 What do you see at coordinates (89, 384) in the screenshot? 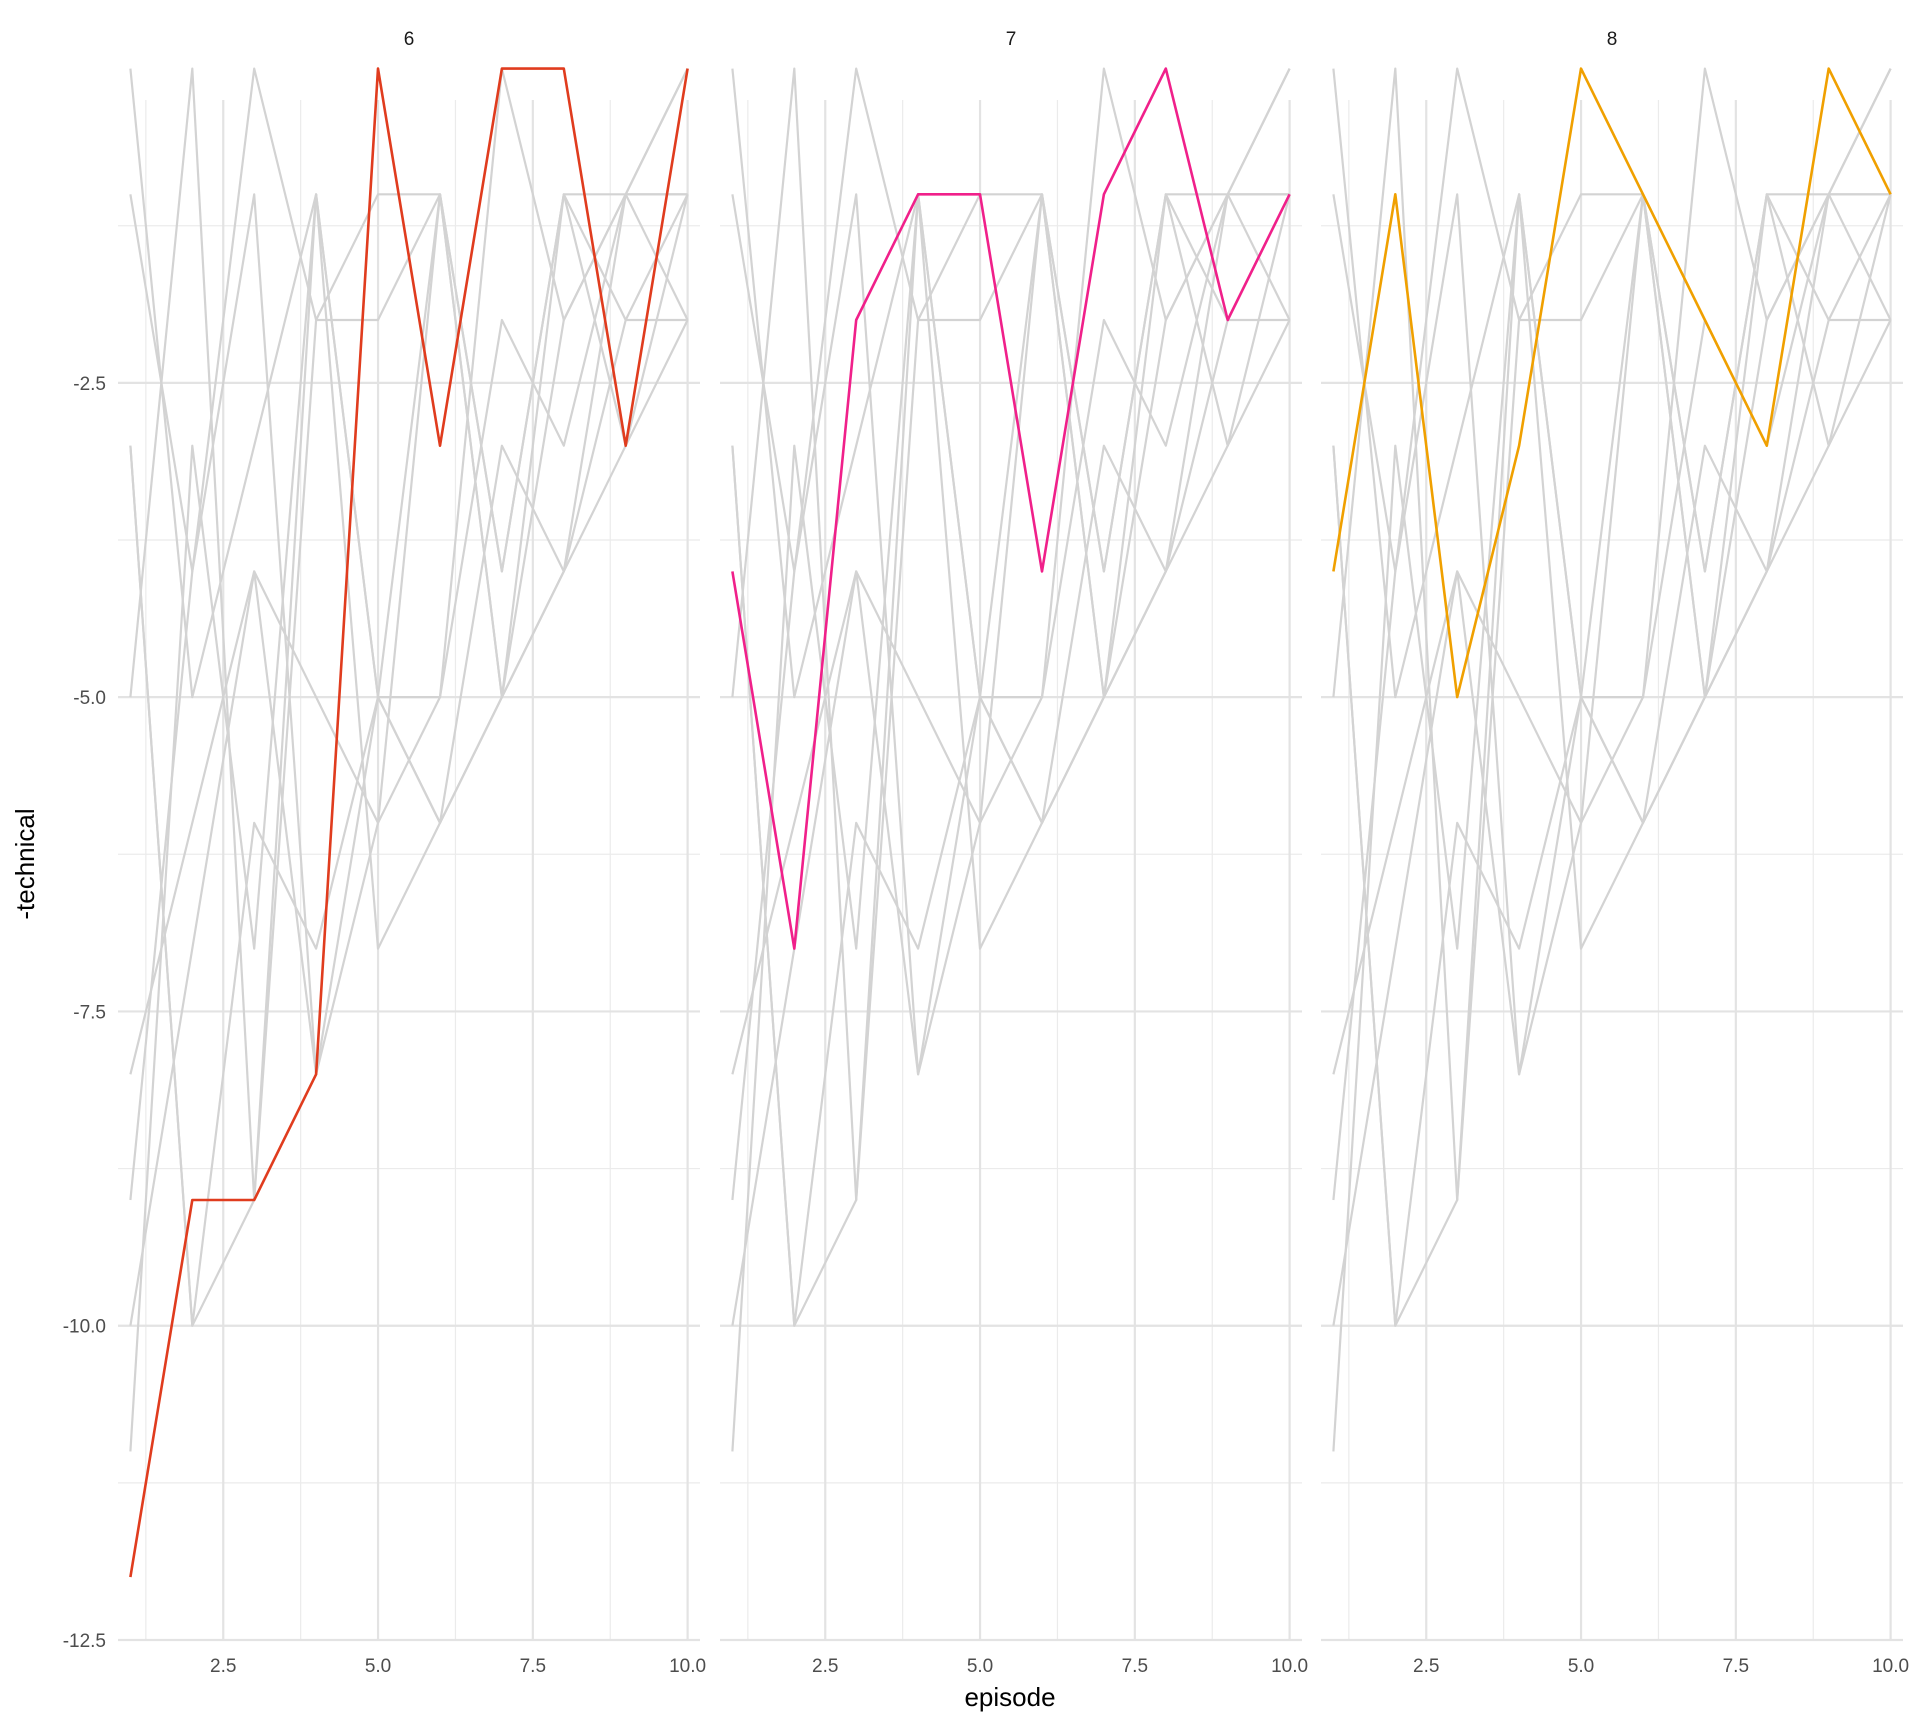
I see `y-tick-label: -2.5` at bounding box center [89, 384].